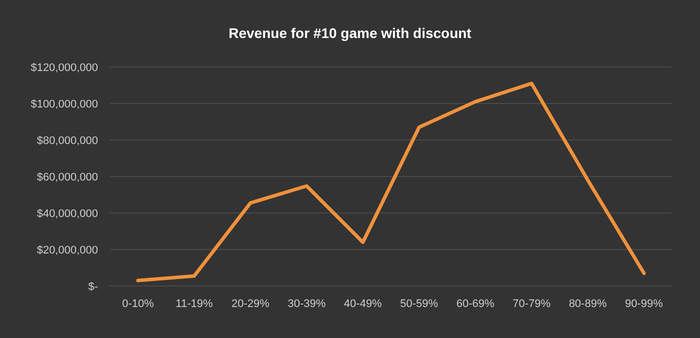 This screenshot has width=700, height=338. Describe the element at coordinates (67, 140) in the screenshot. I see `y-tick-label: $80,000,000` at that location.